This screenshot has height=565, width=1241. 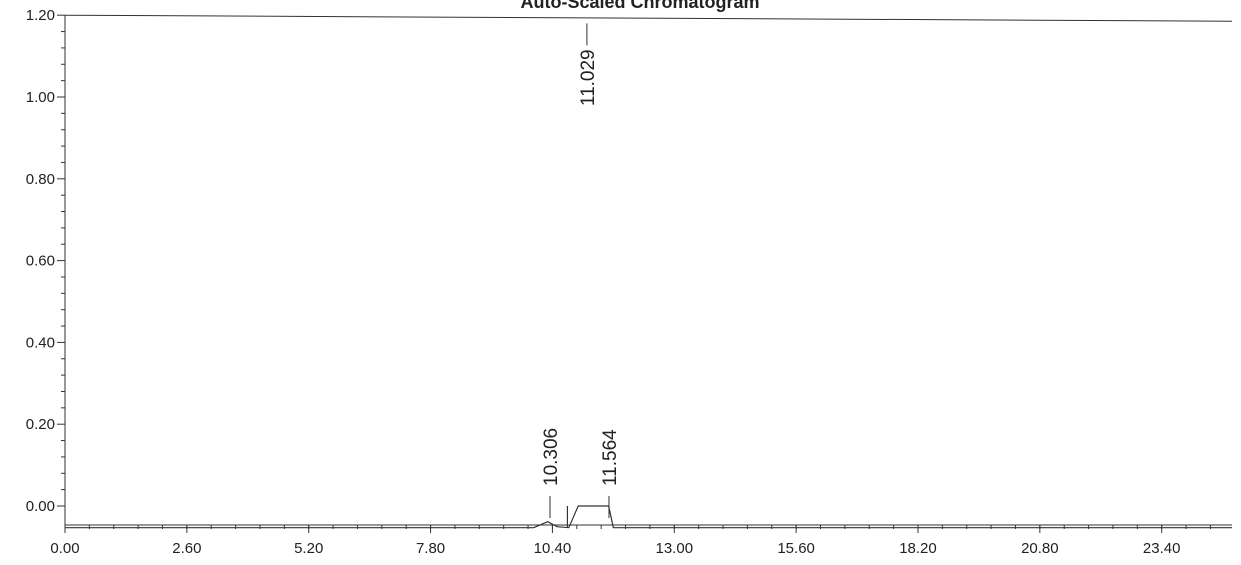 What do you see at coordinates (918, 548) in the screenshot?
I see `x-tick-label: 18.20` at bounding box center [918, 548].